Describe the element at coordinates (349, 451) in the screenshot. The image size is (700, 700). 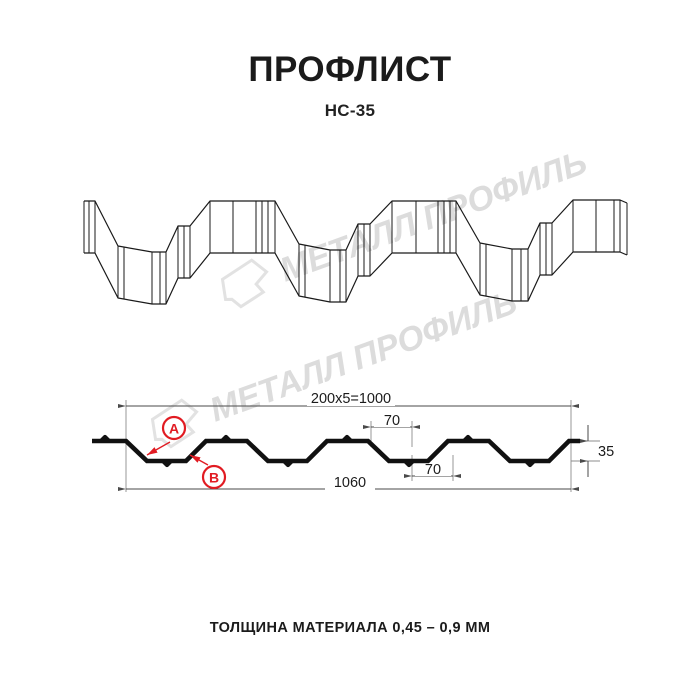
I see `profile-outline` at that location.